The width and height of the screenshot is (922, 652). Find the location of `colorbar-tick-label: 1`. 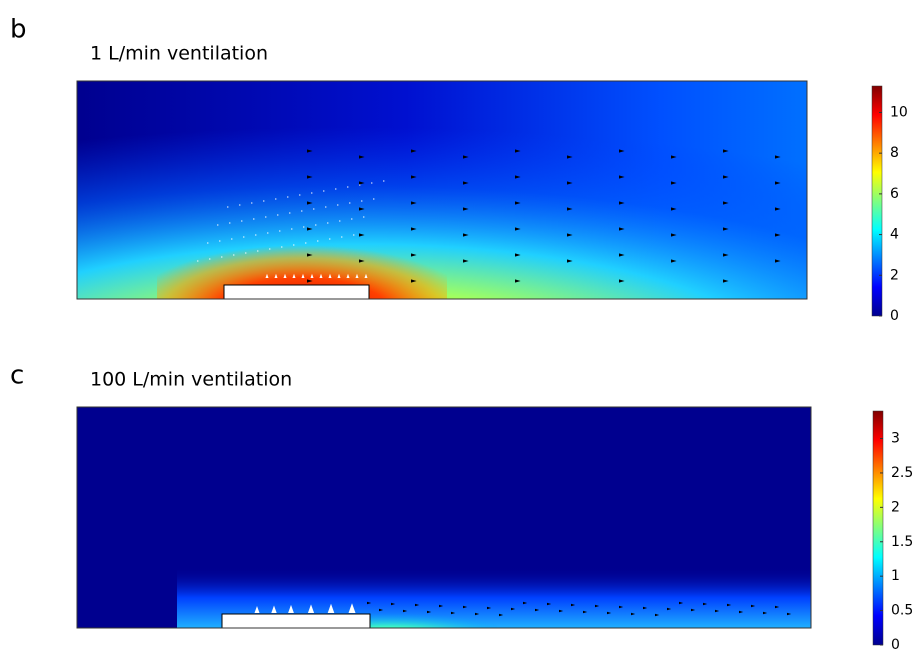

colorbar-tick-label: 1 is located at coordinates (895, 576).